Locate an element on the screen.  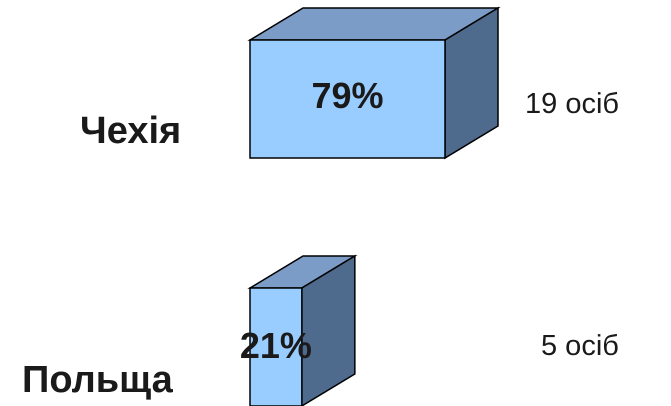
value-label: 79% is located at coordinates (347, 95).